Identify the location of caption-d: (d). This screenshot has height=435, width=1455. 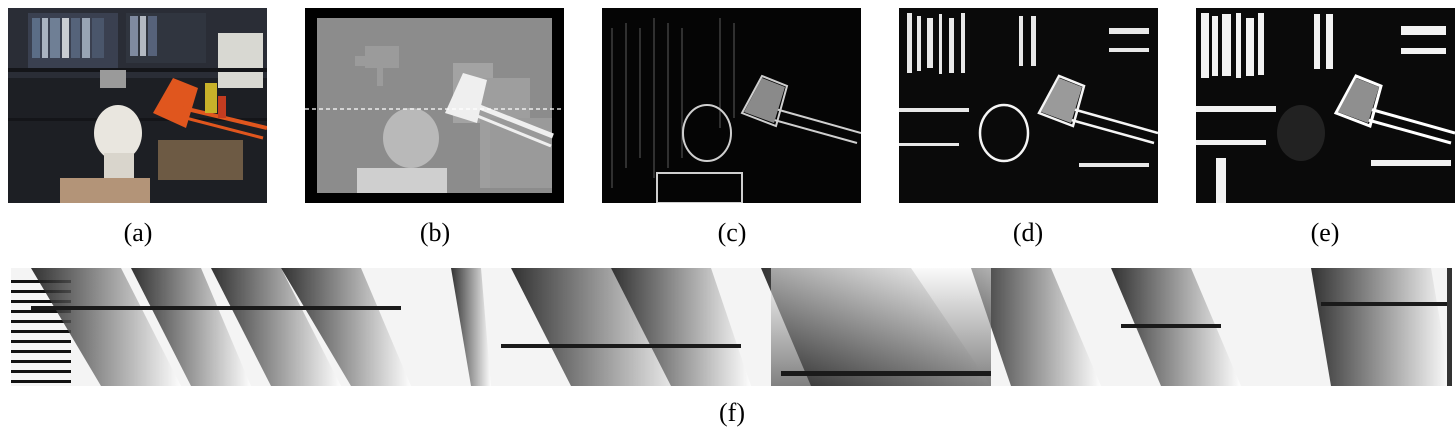
(1028, 232).